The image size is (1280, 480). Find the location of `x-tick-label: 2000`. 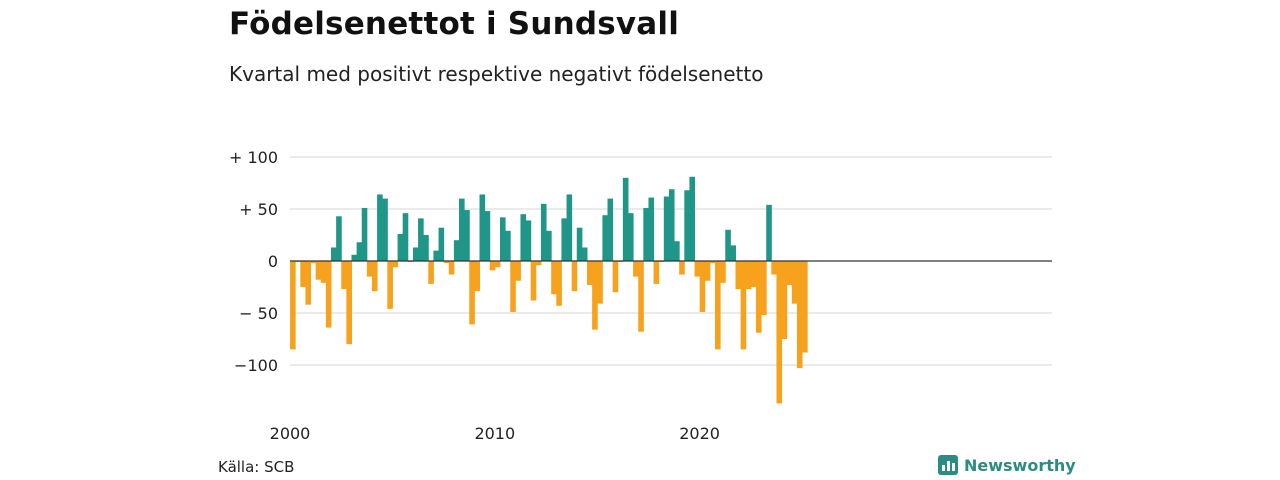

x-tick-label: 2000 is located at coordinates (290, 433).